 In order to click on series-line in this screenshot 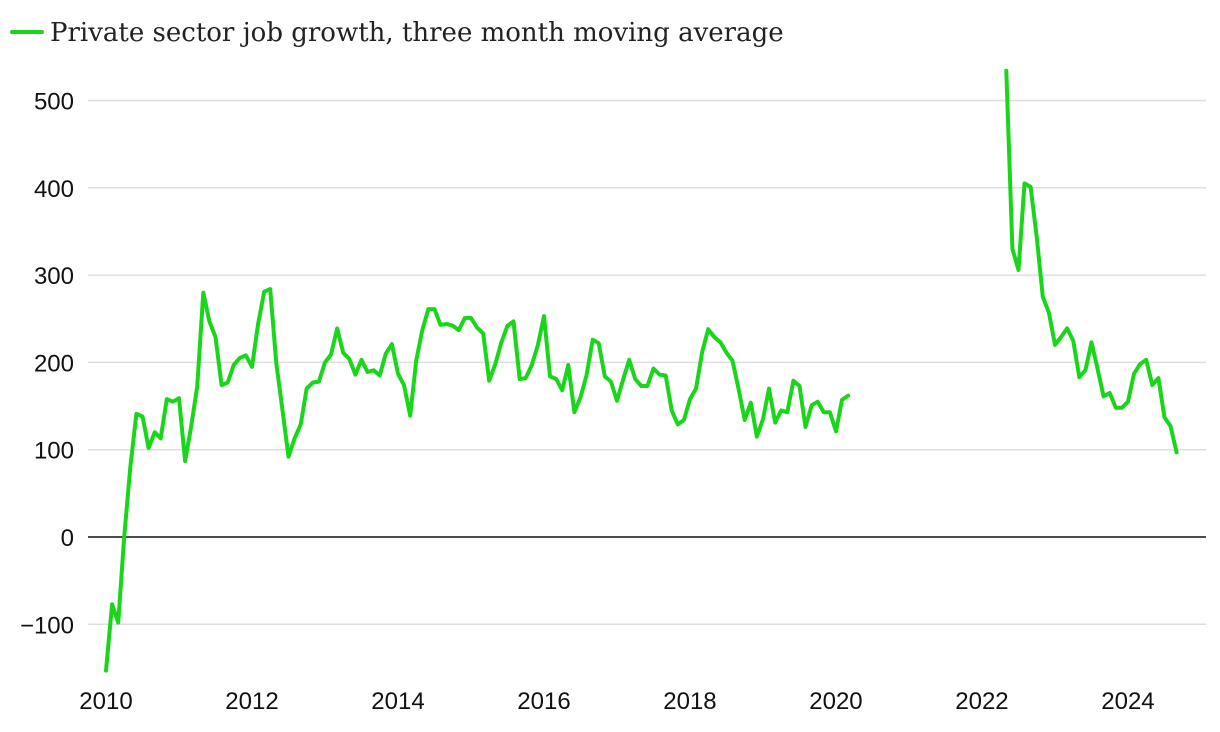, I will do `click(1091, 261)`.